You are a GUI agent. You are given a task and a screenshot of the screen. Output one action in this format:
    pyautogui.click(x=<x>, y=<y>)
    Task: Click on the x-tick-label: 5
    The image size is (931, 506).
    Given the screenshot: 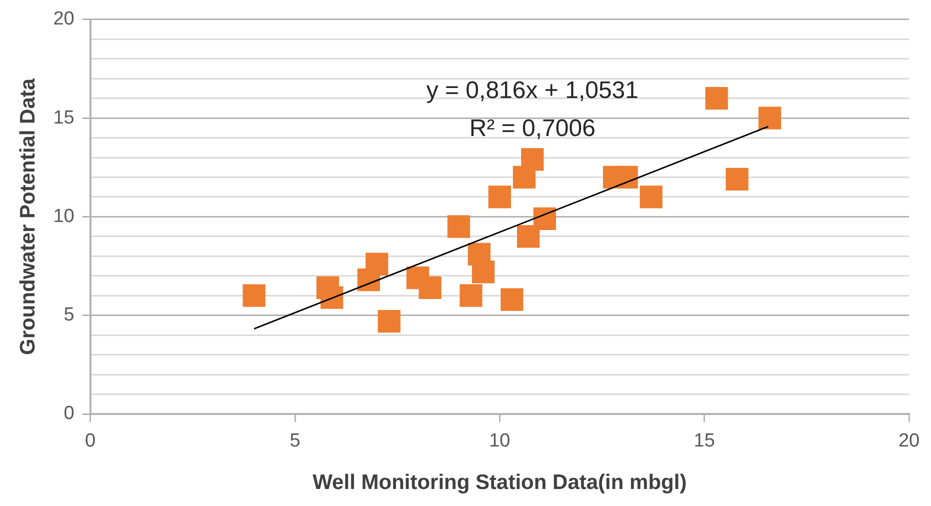 What is the action you would take?
    pyautogui.click(x=295, y=441)
    